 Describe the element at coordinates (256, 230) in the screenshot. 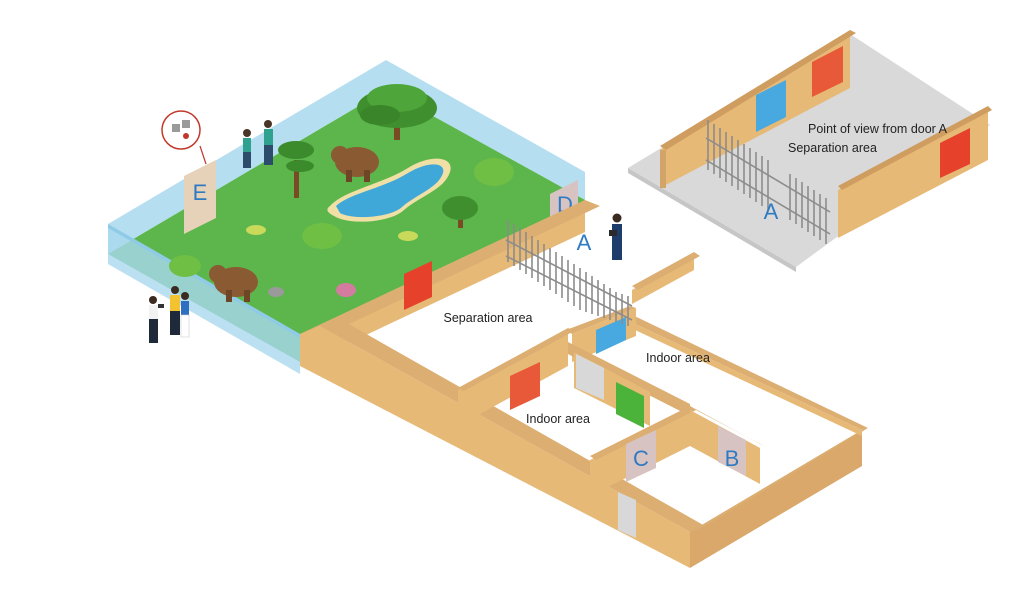

I see `plant-icon` at that location.